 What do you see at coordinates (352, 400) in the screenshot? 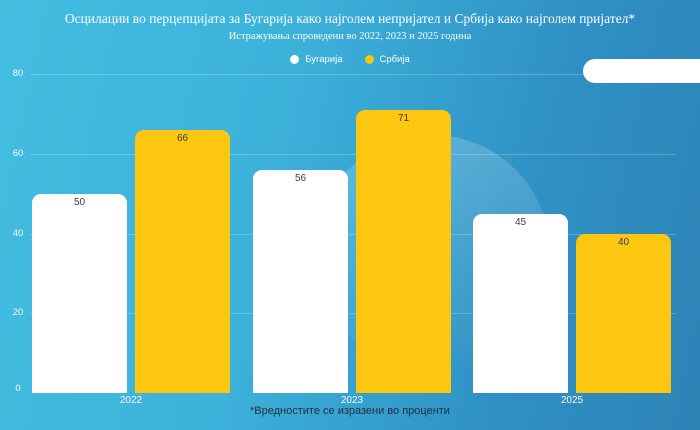
I see `x-axis-label-2023: 2023` at bounding box center [352, 400].